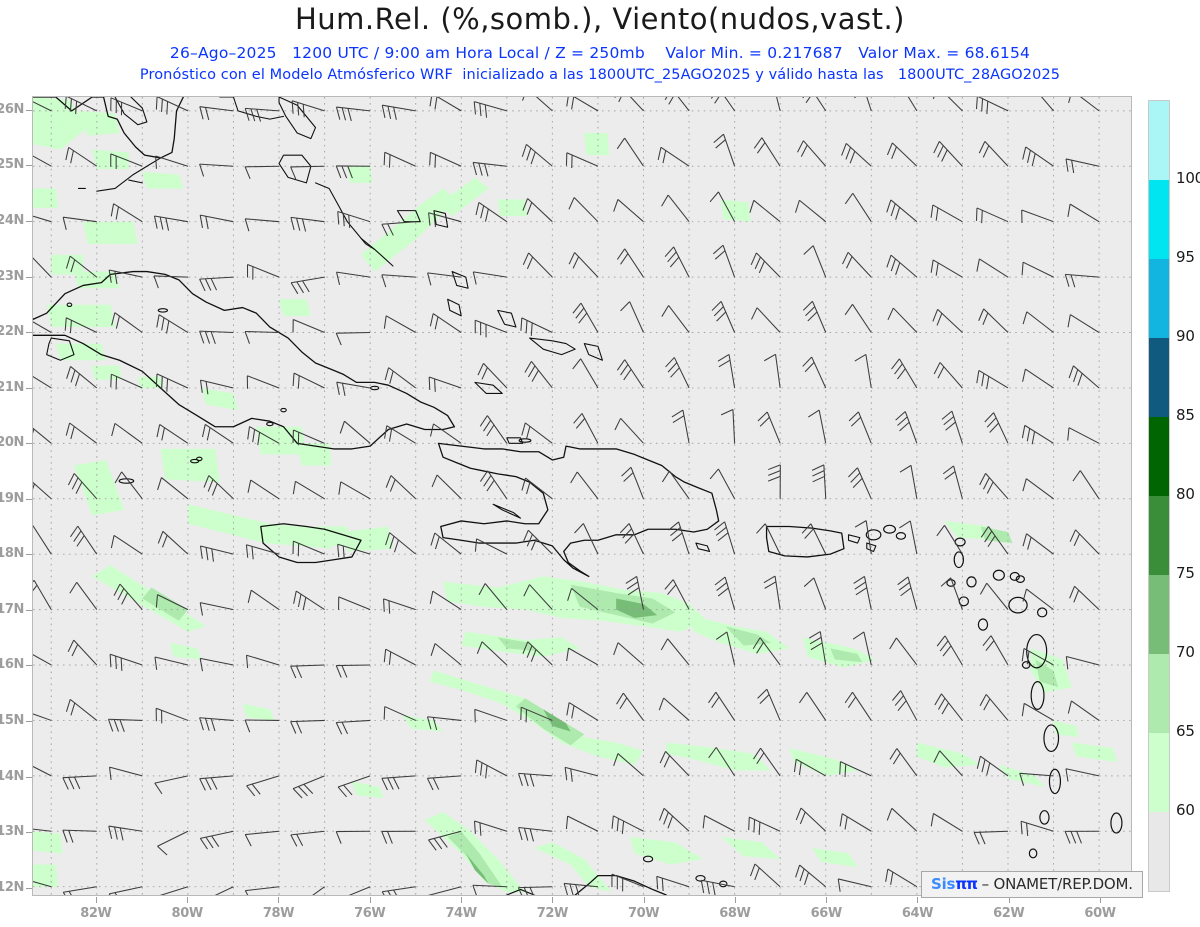 The height and width of the screenshot is (927, 1200). Describe the element at coordinates (12, 609) in the screenshot. I see `lat-tick-label: 17N` at that location.